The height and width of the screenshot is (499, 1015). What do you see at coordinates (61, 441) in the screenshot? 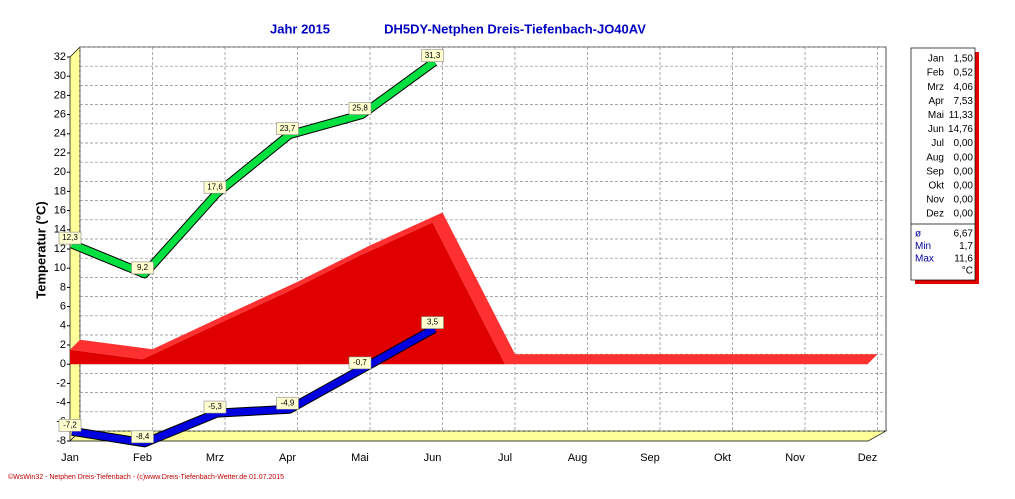
I see `y-tick-label: -8` at bounding box center [61, 441].